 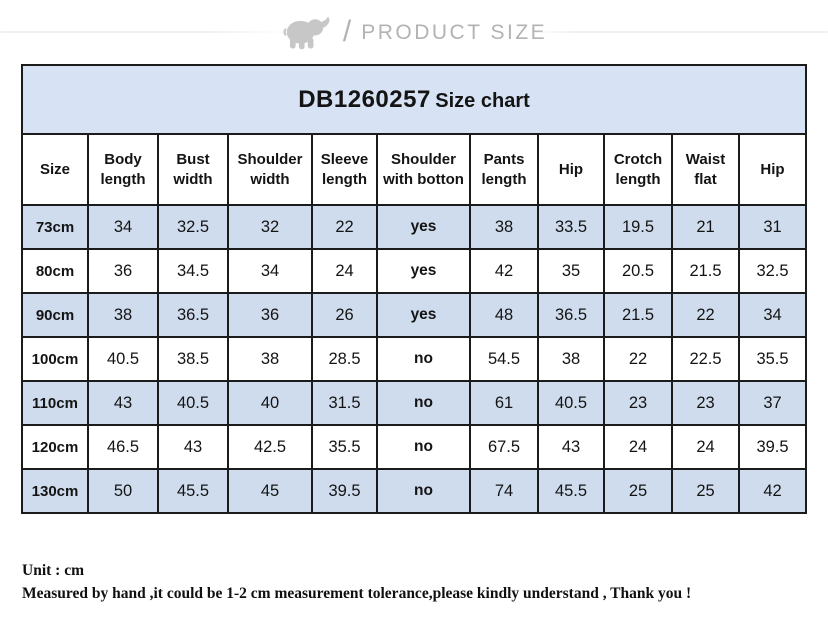 I want to click on value-cell: 26, so click(x=344, y=315).